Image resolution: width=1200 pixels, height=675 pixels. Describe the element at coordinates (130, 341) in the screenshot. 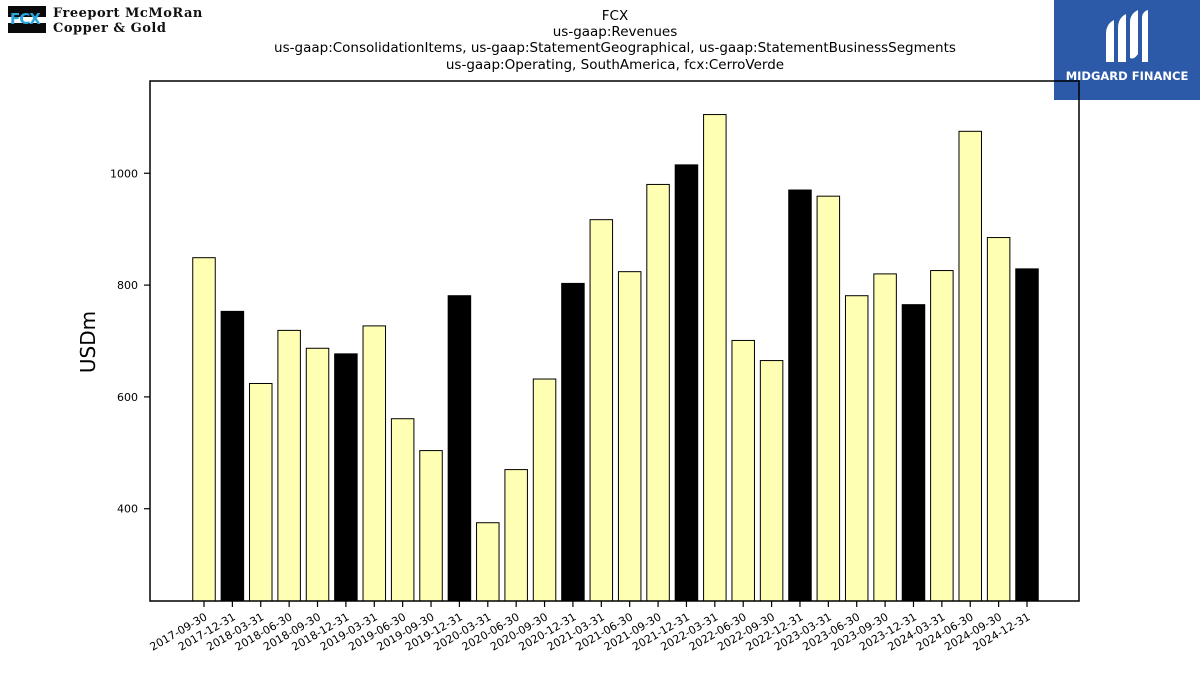

I see `y-axis-ticks: 400 600 800 1000` at that location.